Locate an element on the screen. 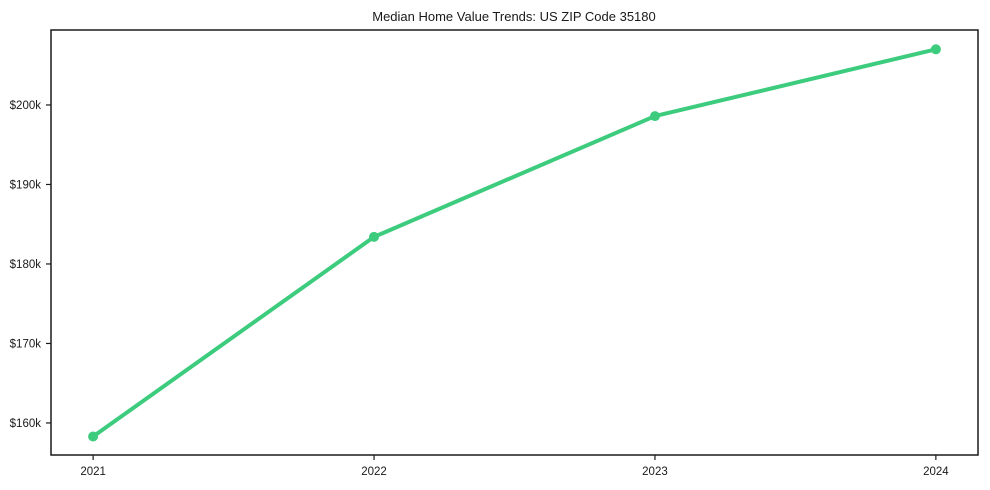 Image resolution: width=990 pixels, height=490 pixels. y-tick-label: $200k is located at coordinates (26, 106).